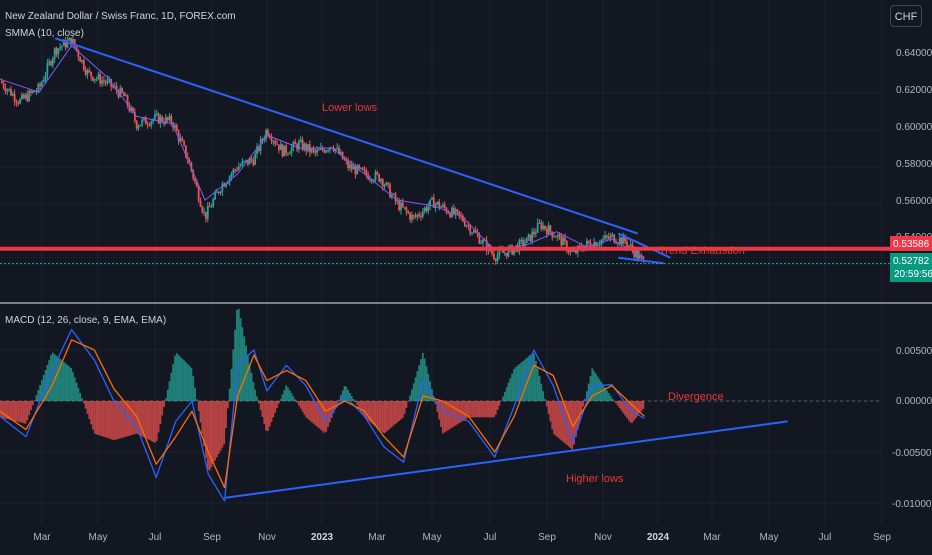 Image resolution: width=932 pixels, height=555 pixels. What do you see at coordinates (44, 33) in the screenshot?
I see `smma-legend: SMMA (10, close)` at bounding box center [44, 33].